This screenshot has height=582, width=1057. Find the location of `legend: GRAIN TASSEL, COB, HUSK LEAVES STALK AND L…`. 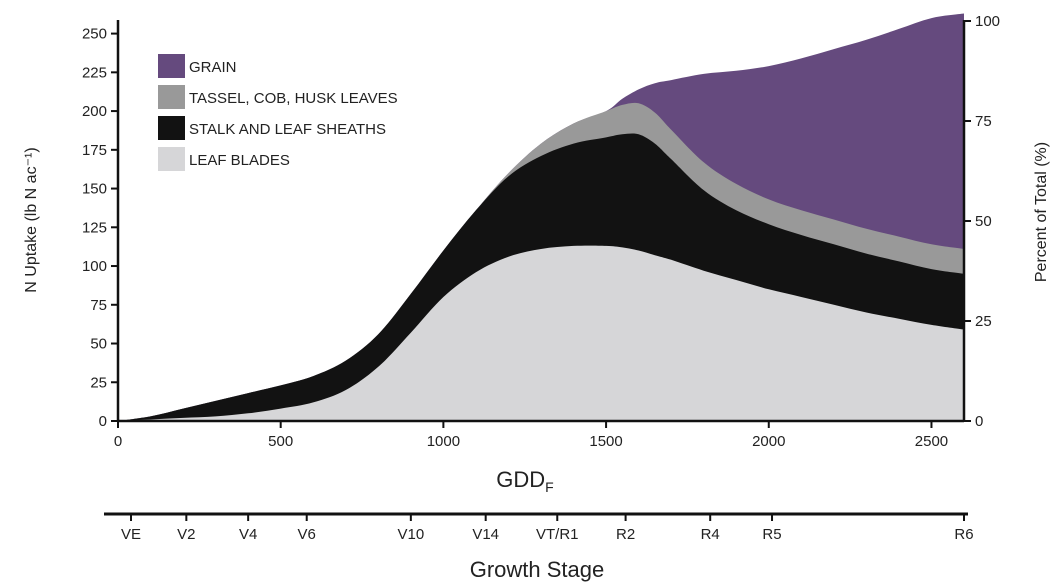

legend: GRAIN TASSEL, COB, HUSK LEAVES STALK AND L… is located at coordinates (278, 112).